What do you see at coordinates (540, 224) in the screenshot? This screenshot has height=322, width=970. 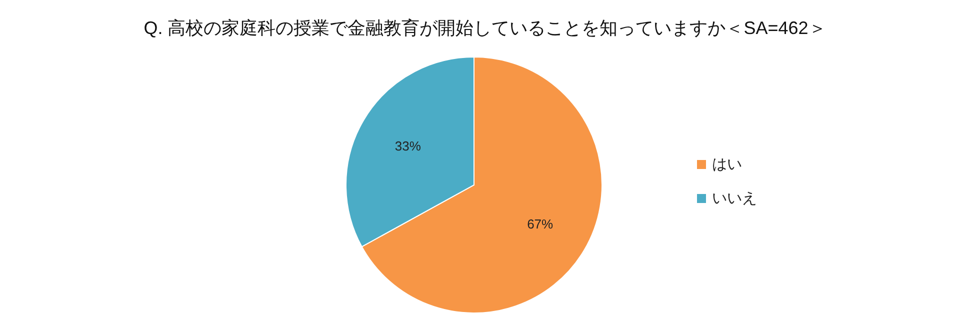 I see `data-label: 67%` at bounding box center [540, 224].